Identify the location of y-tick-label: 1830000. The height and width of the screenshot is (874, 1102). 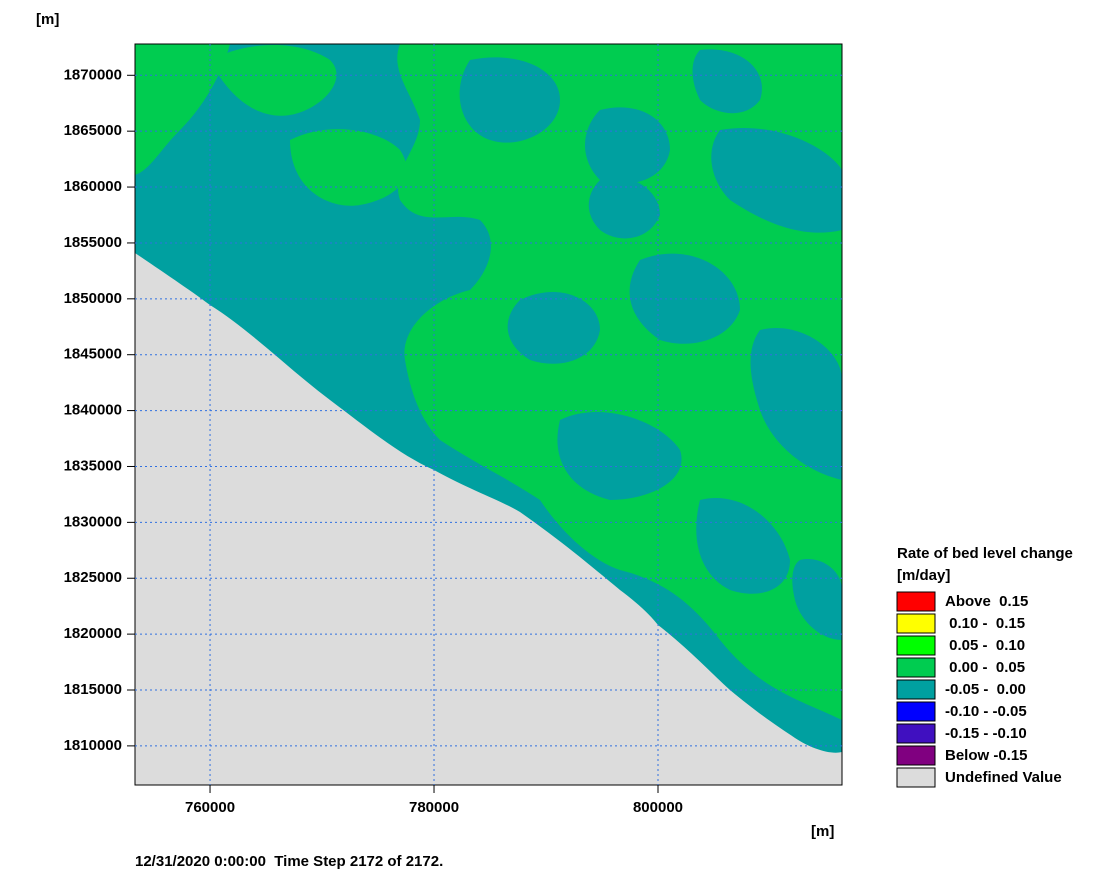
(93, 521).